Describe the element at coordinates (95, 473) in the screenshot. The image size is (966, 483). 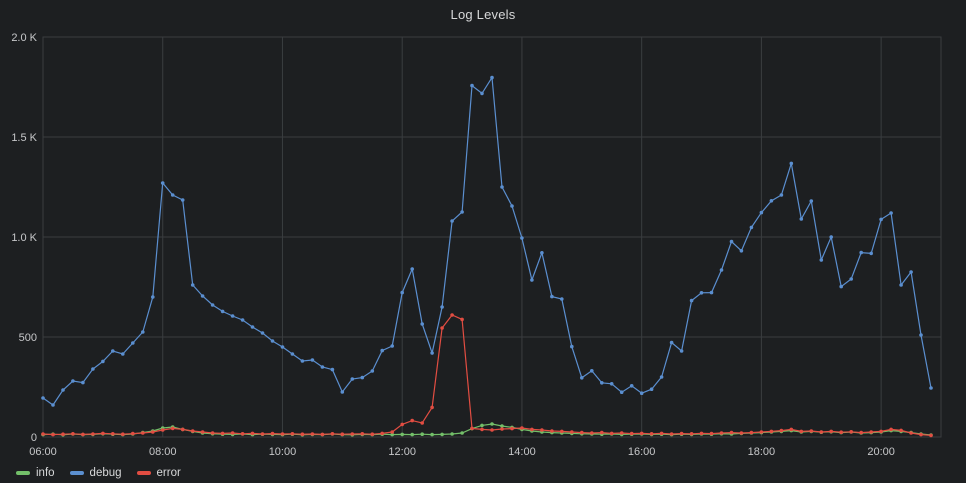
I see `legend-item-debug: debug` at that location.